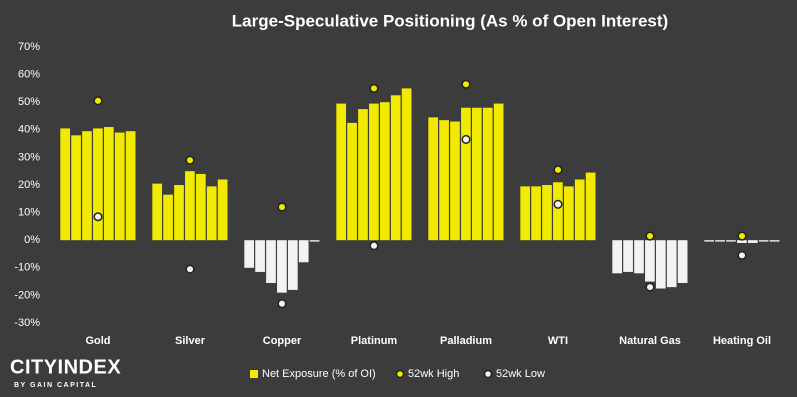  What do you see at coordinates (650, 341) in the screenshot?
I see `x-tick-label: Natural Gas` at bounding box center [650, 341].